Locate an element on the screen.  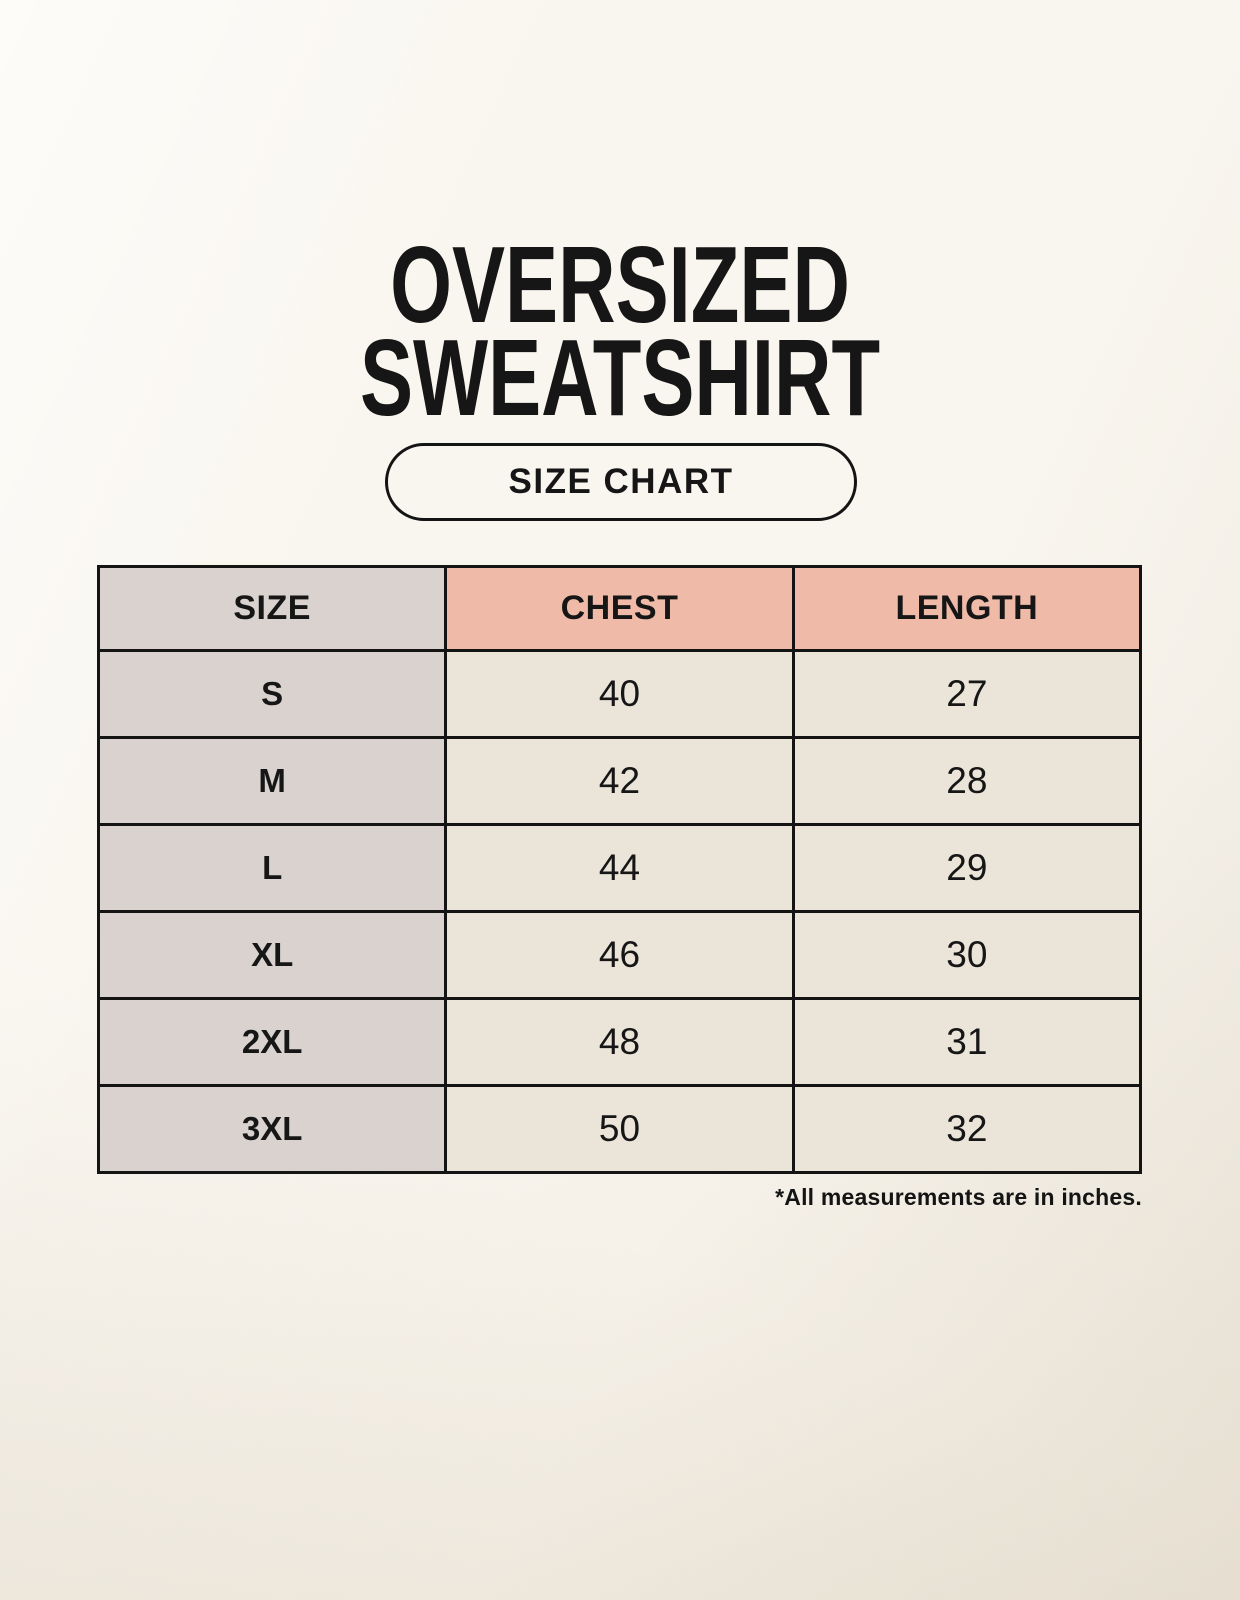
size-label: L is located at coordinates (272, 868).